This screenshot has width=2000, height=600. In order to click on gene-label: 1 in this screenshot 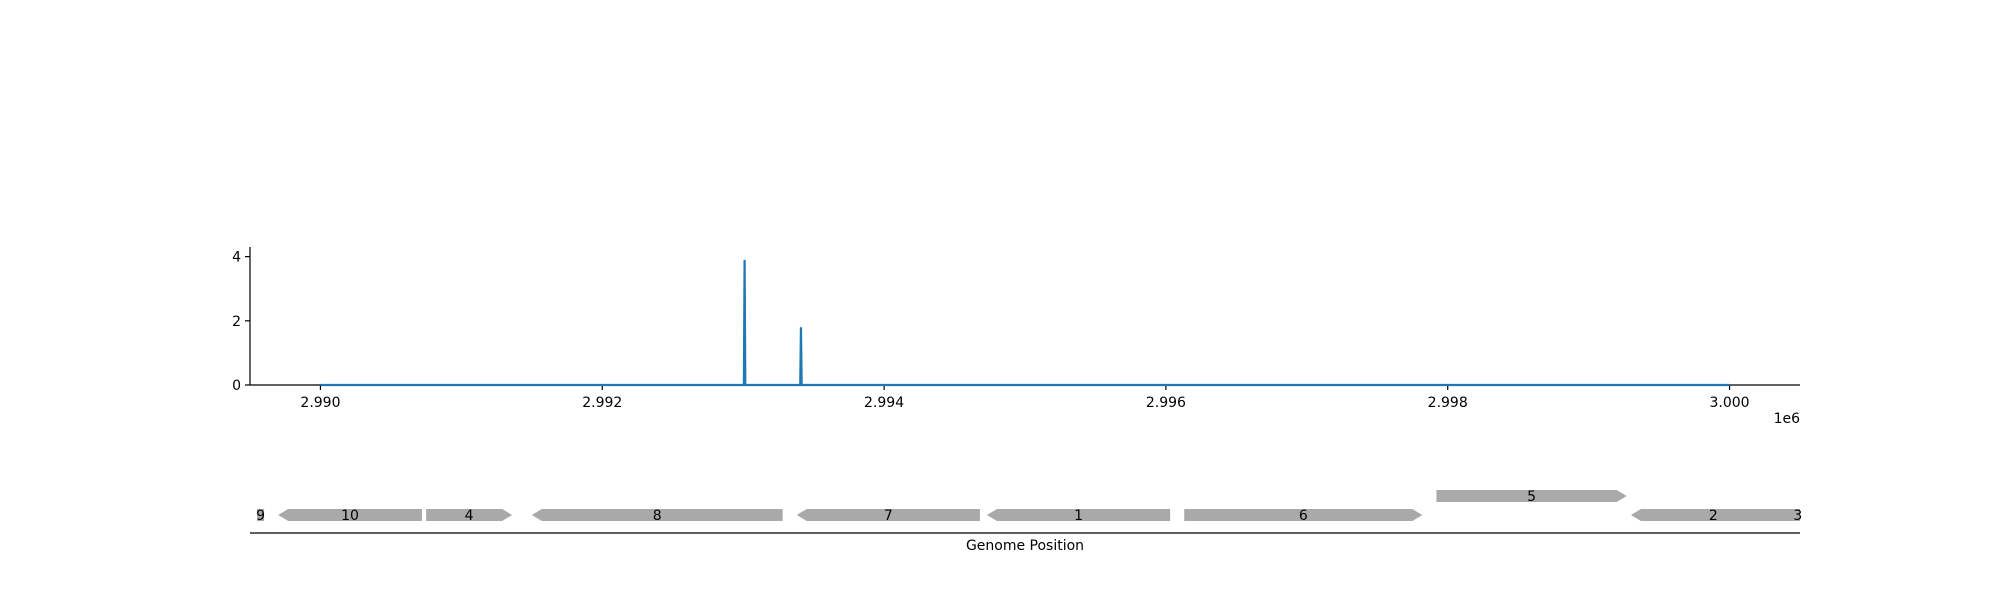, I will do `click(1078, 516)`.